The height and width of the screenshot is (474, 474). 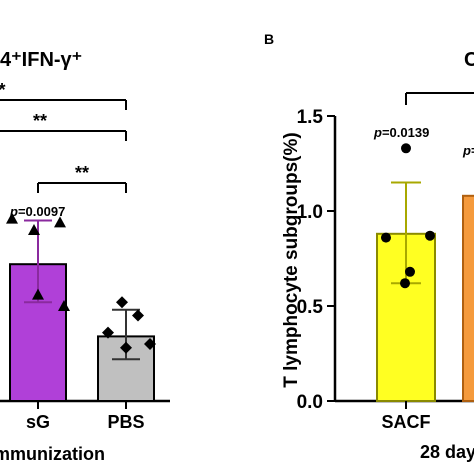 I want to click on y-tick-label: 1.0, so click(x=310, y=212).